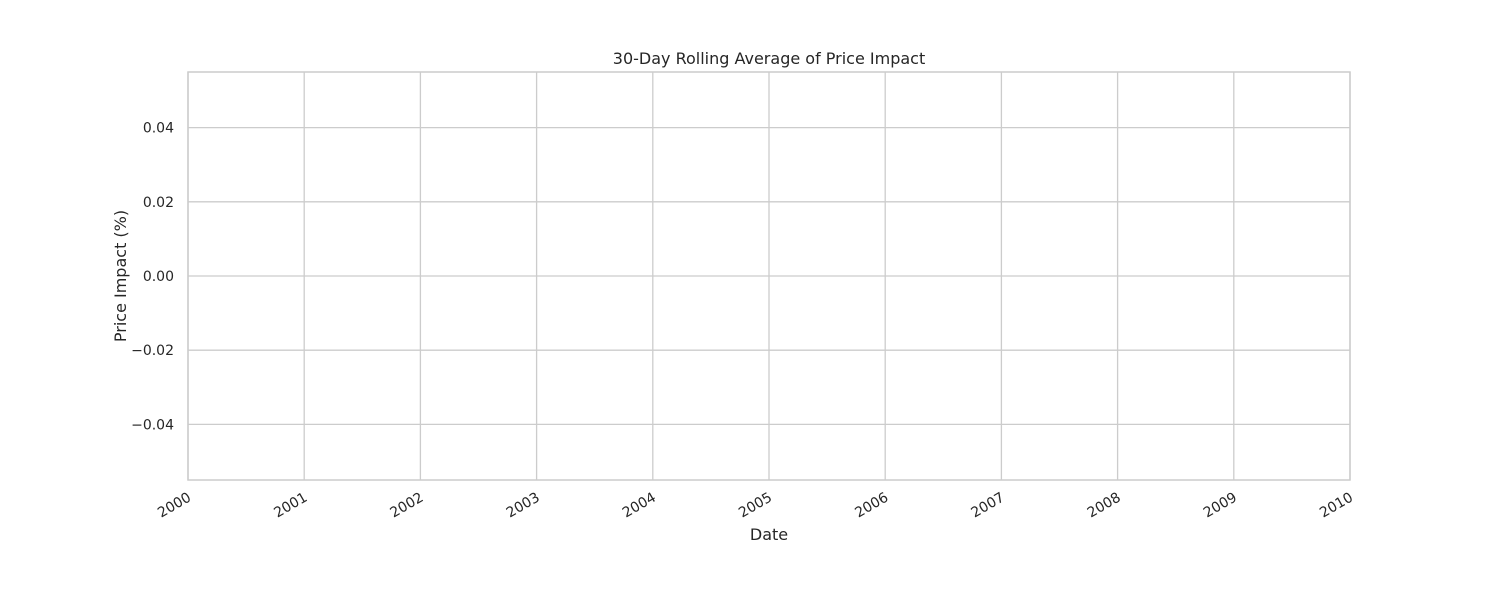 This screenshot has width=1500, height=600. I want to click on y-axis-label: Price Impact (%), so click(120, 276).